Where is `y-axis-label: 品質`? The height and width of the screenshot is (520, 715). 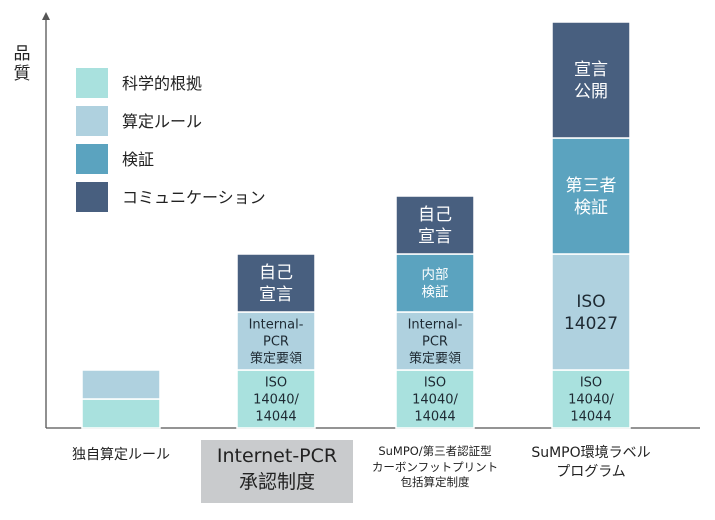
y-axis-label: 品質 is located at coordinates (22, 64).